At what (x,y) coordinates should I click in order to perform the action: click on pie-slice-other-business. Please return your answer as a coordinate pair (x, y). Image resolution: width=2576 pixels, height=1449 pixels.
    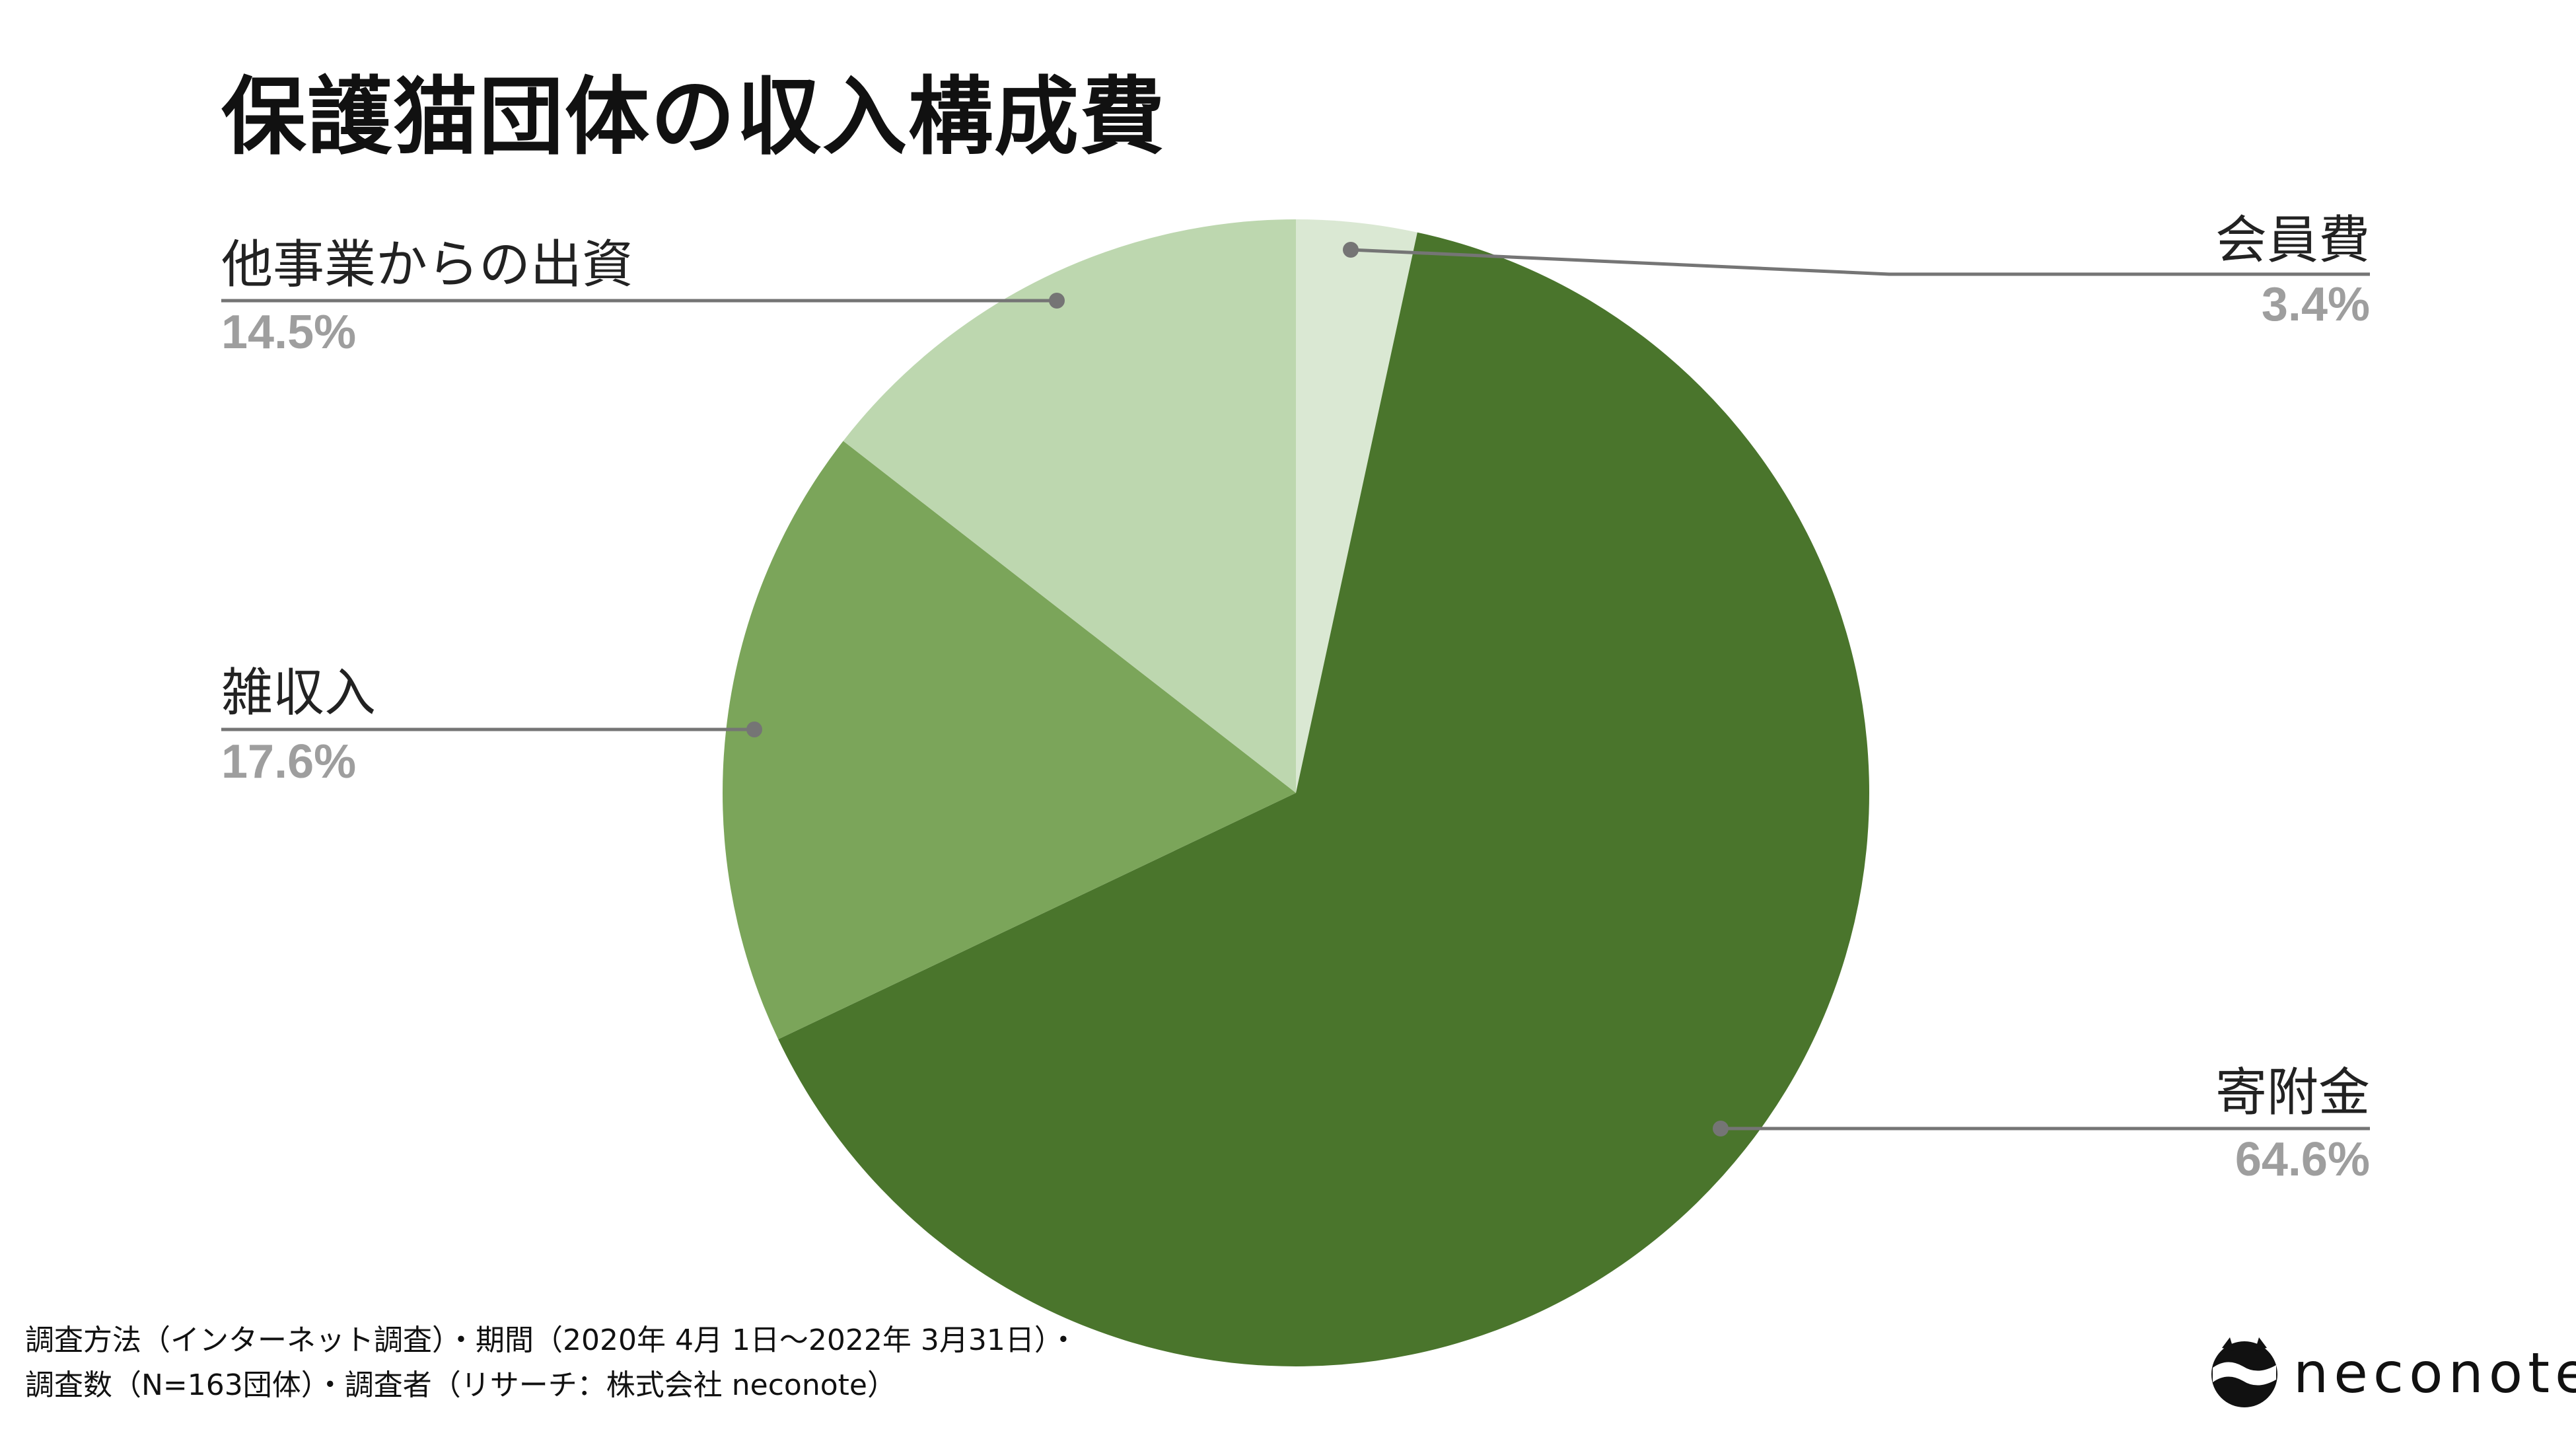
    Looking at the image, I should click on (1070, 506).